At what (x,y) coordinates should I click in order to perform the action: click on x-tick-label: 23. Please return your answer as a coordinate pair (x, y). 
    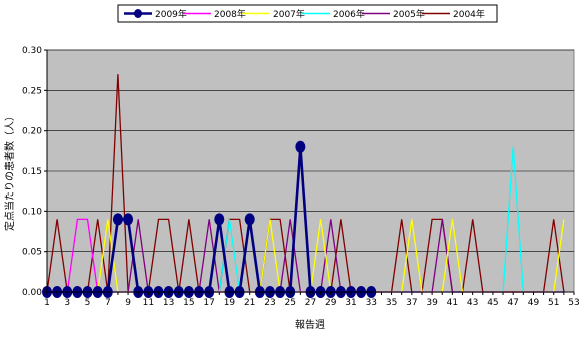
    Looking at the image, I should click on (269, 303).